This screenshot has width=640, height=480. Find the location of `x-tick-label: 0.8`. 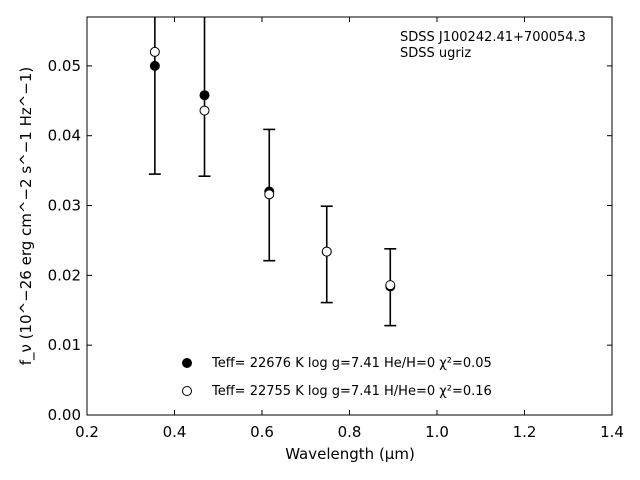

x-tick-label: 0.8 is located at coordinates (350, 432).